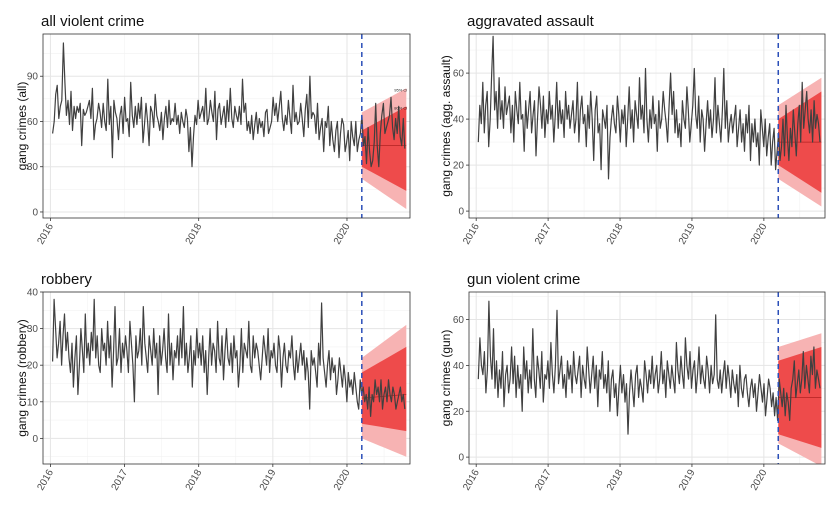 This screenshot has width=833, height=512. Describe the element at coordinates (66, 279) in the screenshot. I see `panel-title: robbery` at that location.